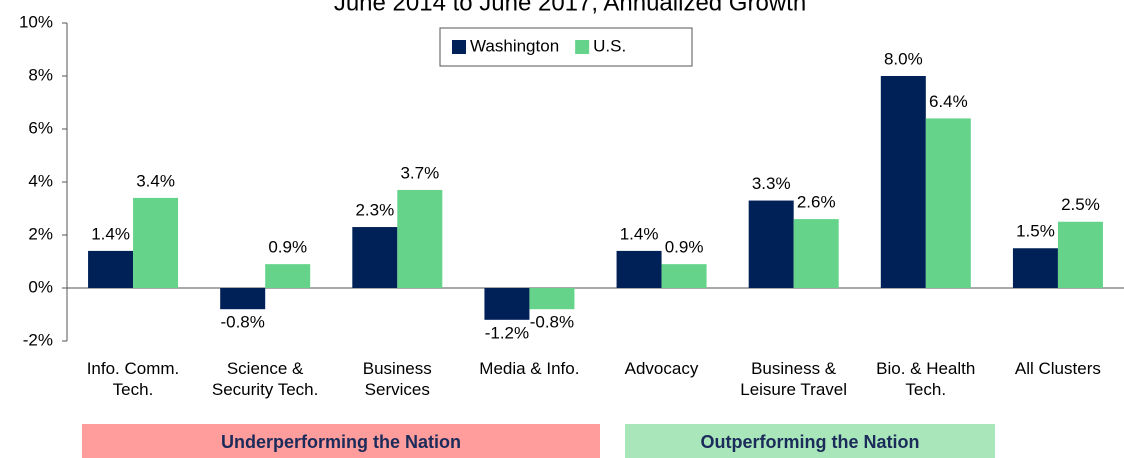 The image size is (1124, 458). What do you see at coordinates (609, 45) in the screenshot?
I see `legend-label: U.S.` at bounding box center [609, 45].